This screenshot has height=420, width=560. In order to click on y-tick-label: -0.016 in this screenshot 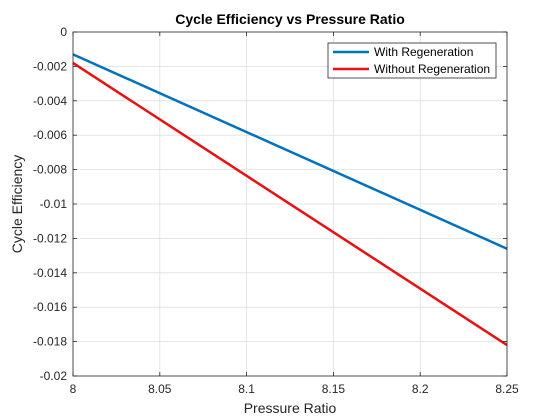, I will do `click(50, 307)`.